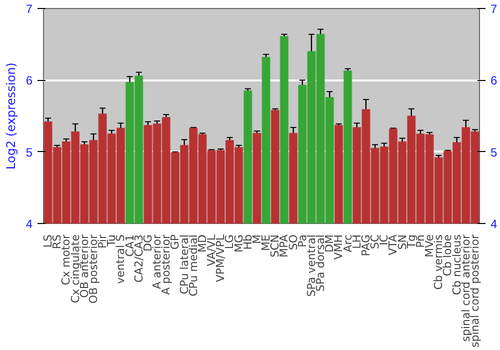 The height and width of the screenshot is (350, 500). Describe the element at coordinates (29, 9) in the screenshot. I see `y-tick-label: 7` at that location.